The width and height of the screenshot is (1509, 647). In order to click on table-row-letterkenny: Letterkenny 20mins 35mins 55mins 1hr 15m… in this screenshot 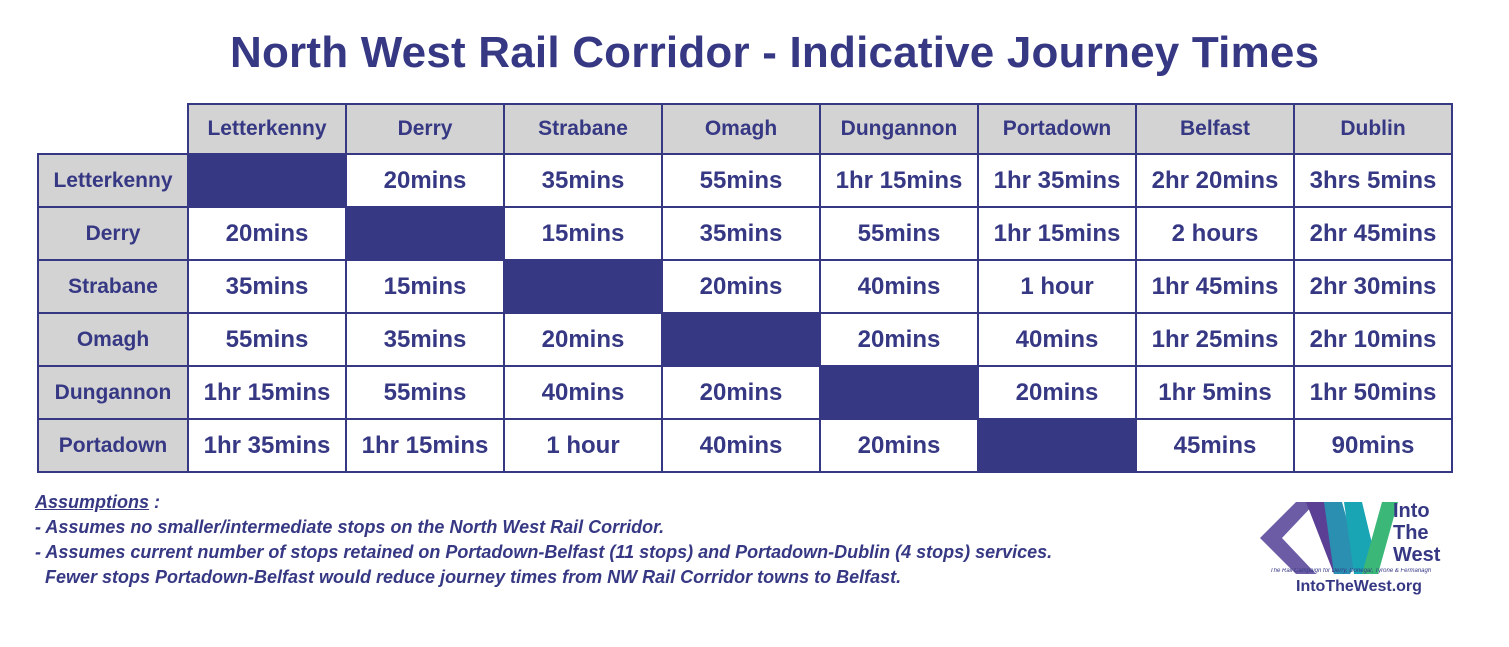, I will do `click(745, 180)`.